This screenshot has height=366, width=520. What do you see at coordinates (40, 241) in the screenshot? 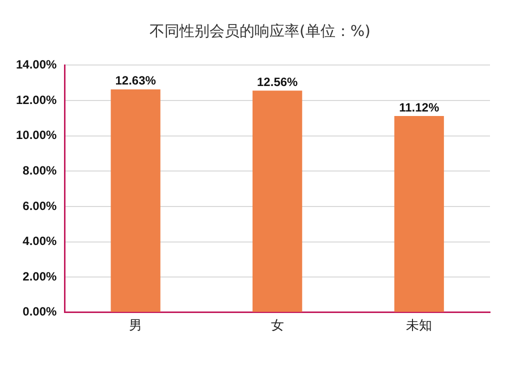
I see `y-tick-label: 4.00%` at bounding box center [40, 241].